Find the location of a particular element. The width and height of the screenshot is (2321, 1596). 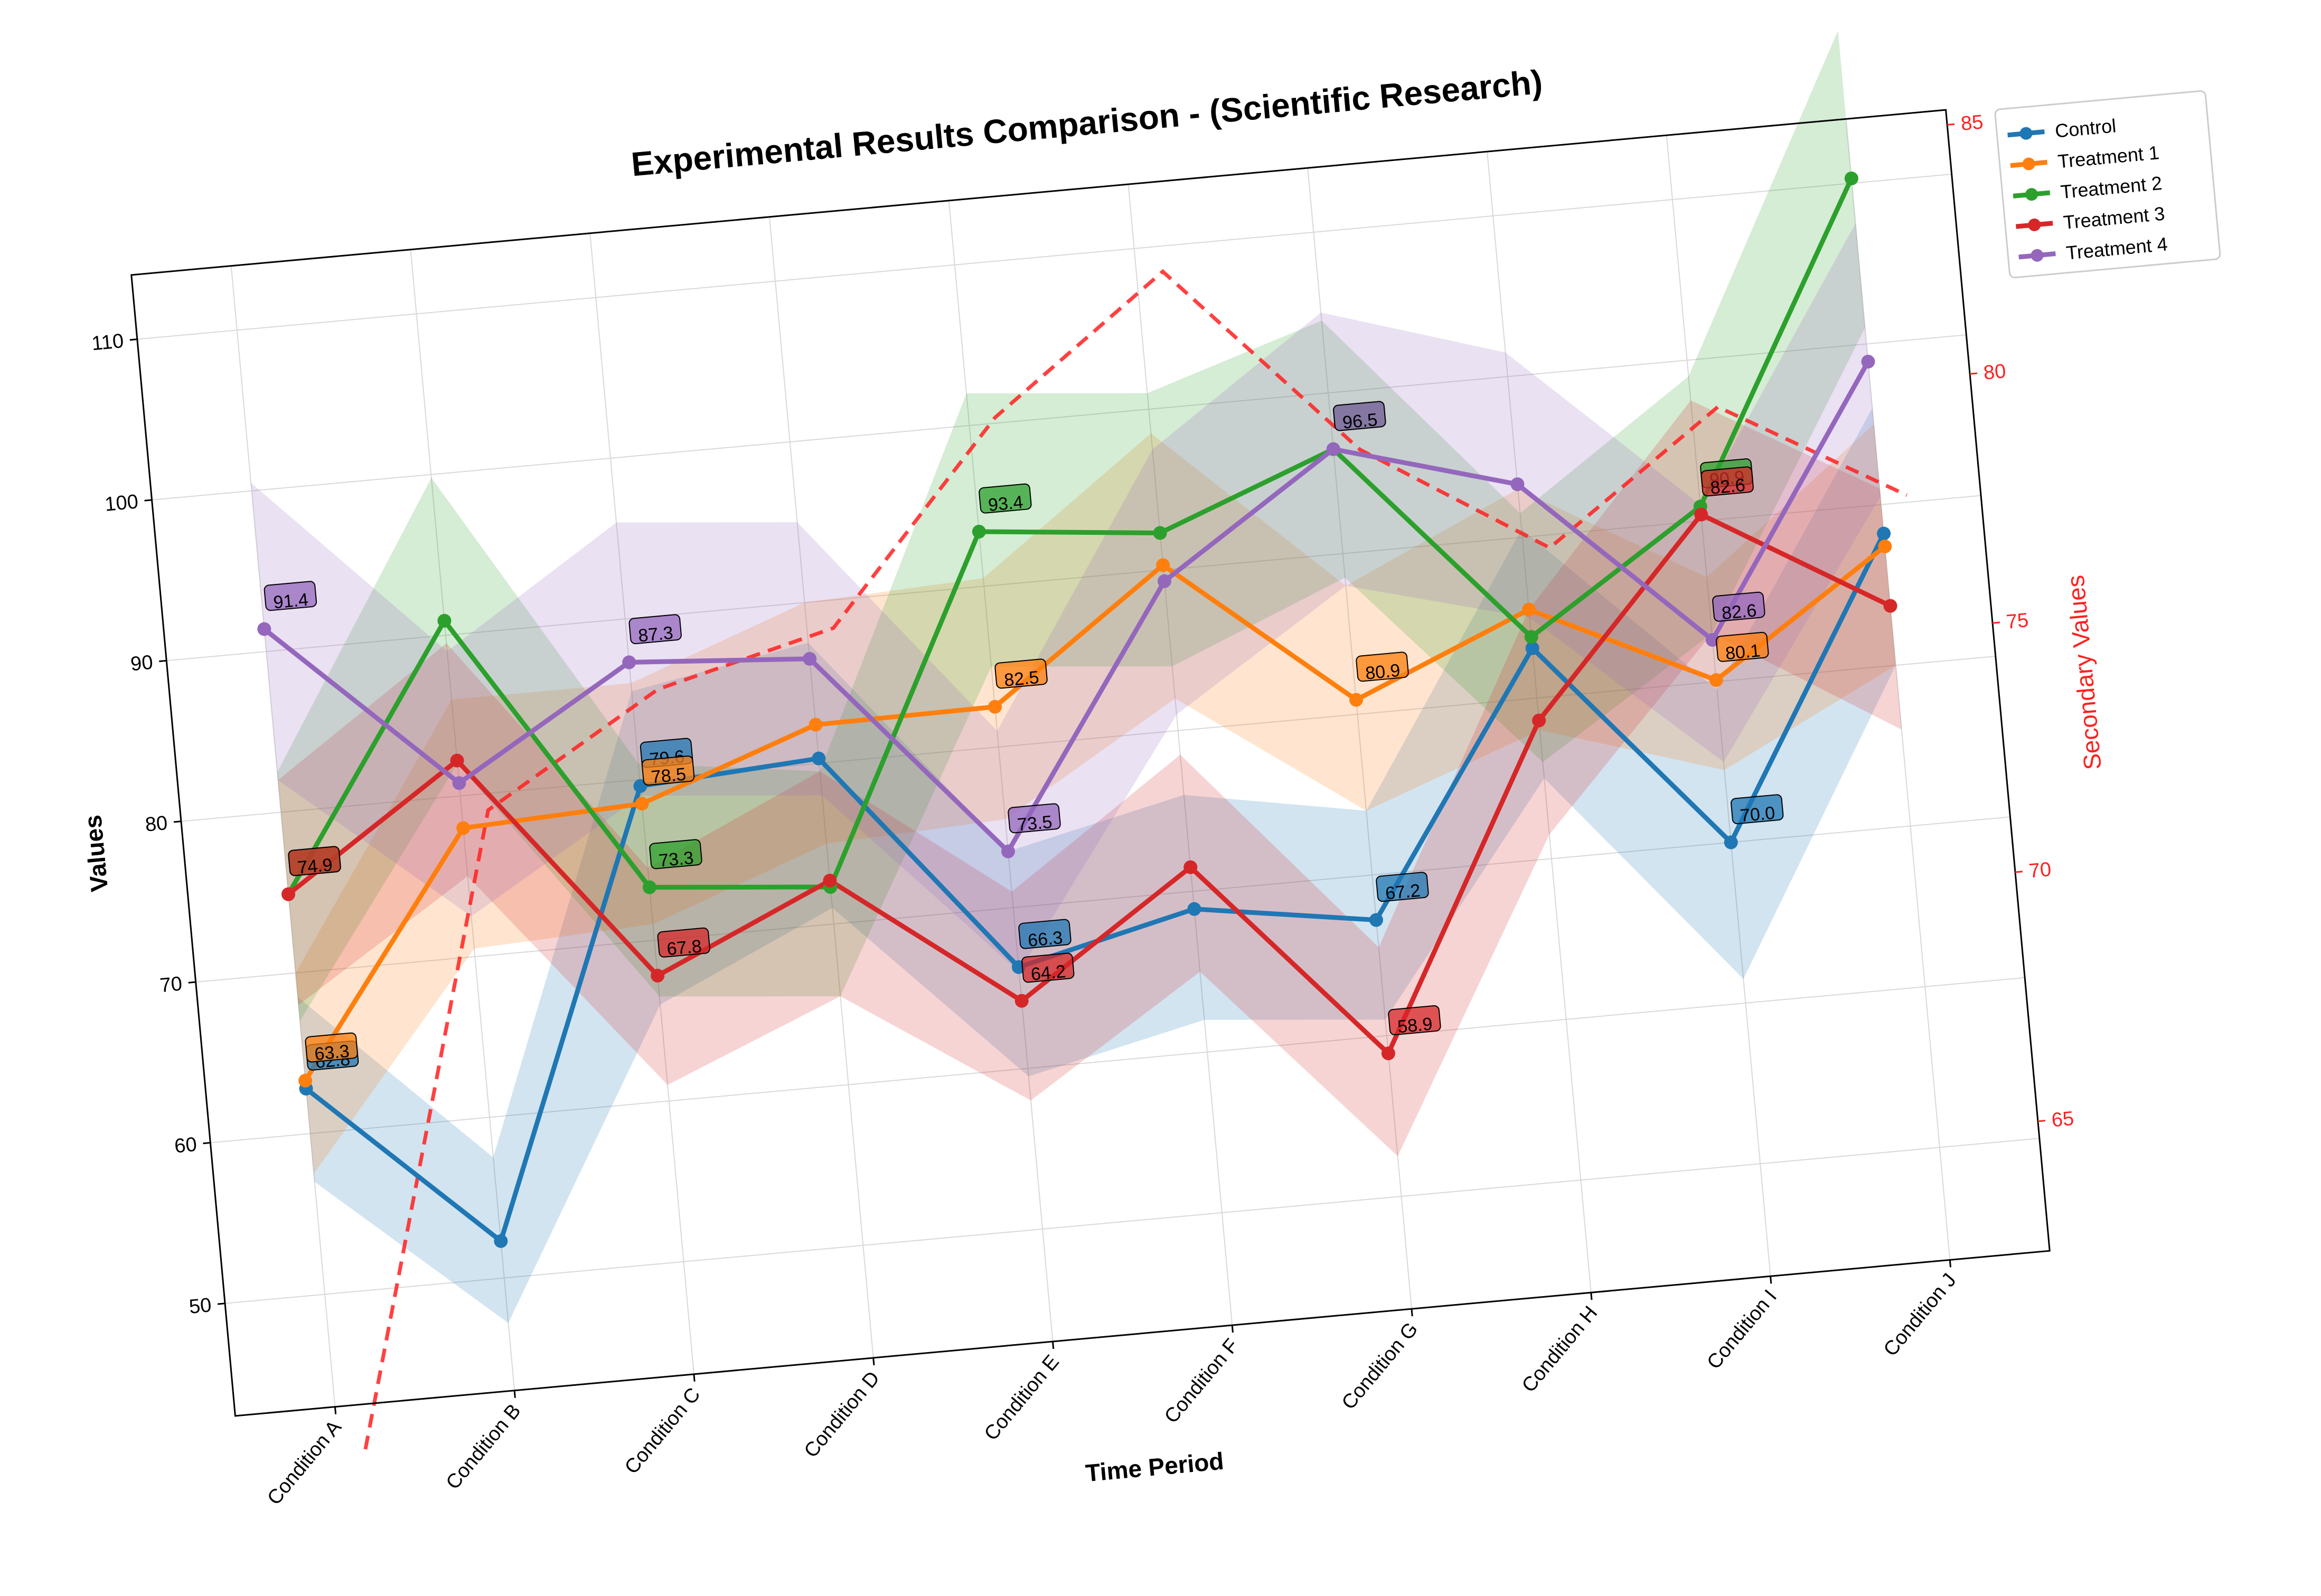

y2-tick-label: 70 is located at coordinates (2040, 870).